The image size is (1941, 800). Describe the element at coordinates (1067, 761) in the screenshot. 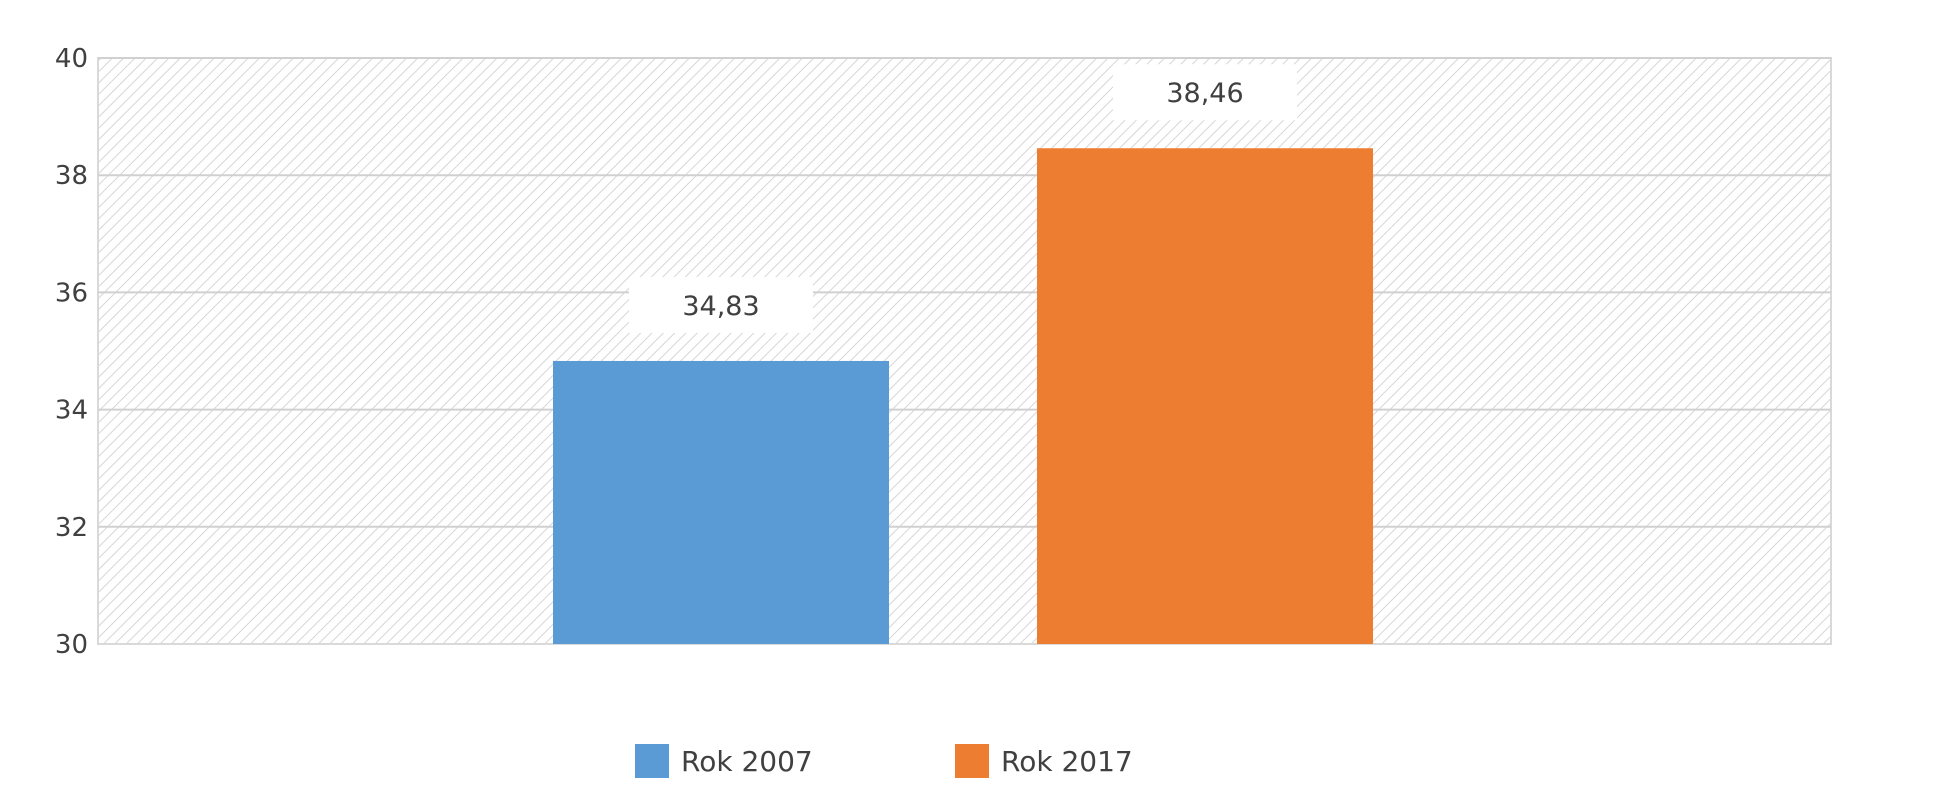

I see `legend-label: Rok 2017` at that location.